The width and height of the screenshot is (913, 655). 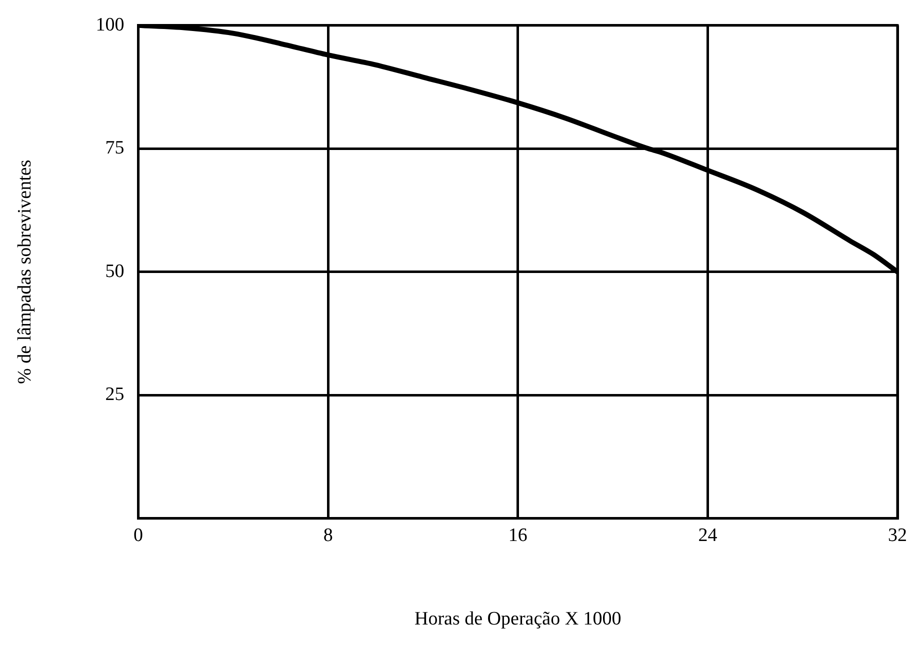 What do you see at coordinates (708, 535) in the screenshot?
I see `x-tick-label: 24` at bounding box center [708, 535].